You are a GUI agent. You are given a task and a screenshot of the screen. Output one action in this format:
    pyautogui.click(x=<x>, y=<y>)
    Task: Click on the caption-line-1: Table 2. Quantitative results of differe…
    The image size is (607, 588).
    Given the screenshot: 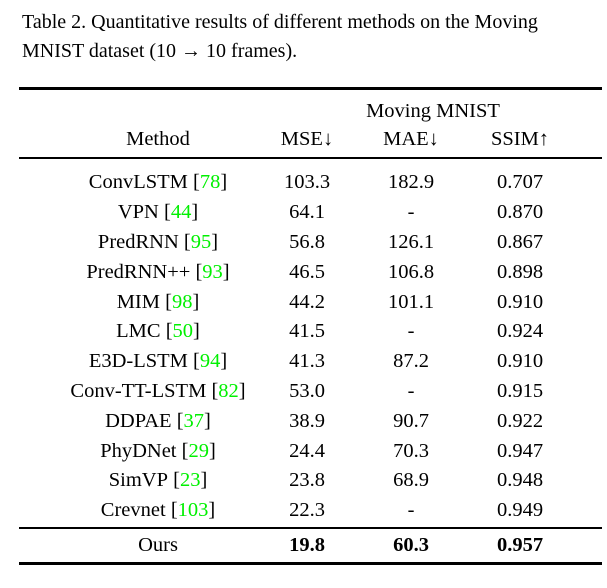 What is the action you would take?
    pyautogui.click(x=280, y=22)
    